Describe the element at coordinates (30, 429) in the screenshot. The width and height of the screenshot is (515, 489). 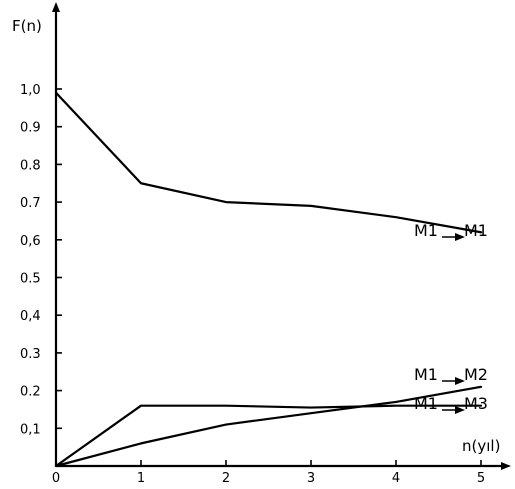
I see `y-tick-label-0: 0,1` at that location.